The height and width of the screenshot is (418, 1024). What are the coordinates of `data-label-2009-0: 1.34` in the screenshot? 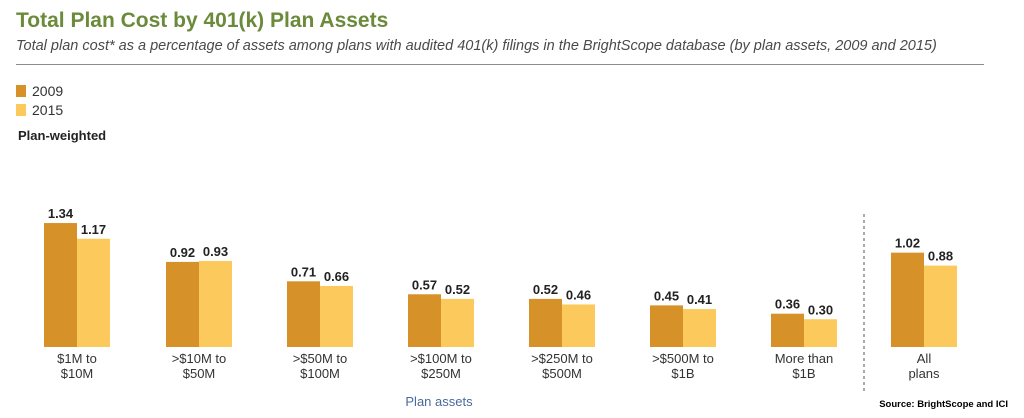 It's located at (61, 213).